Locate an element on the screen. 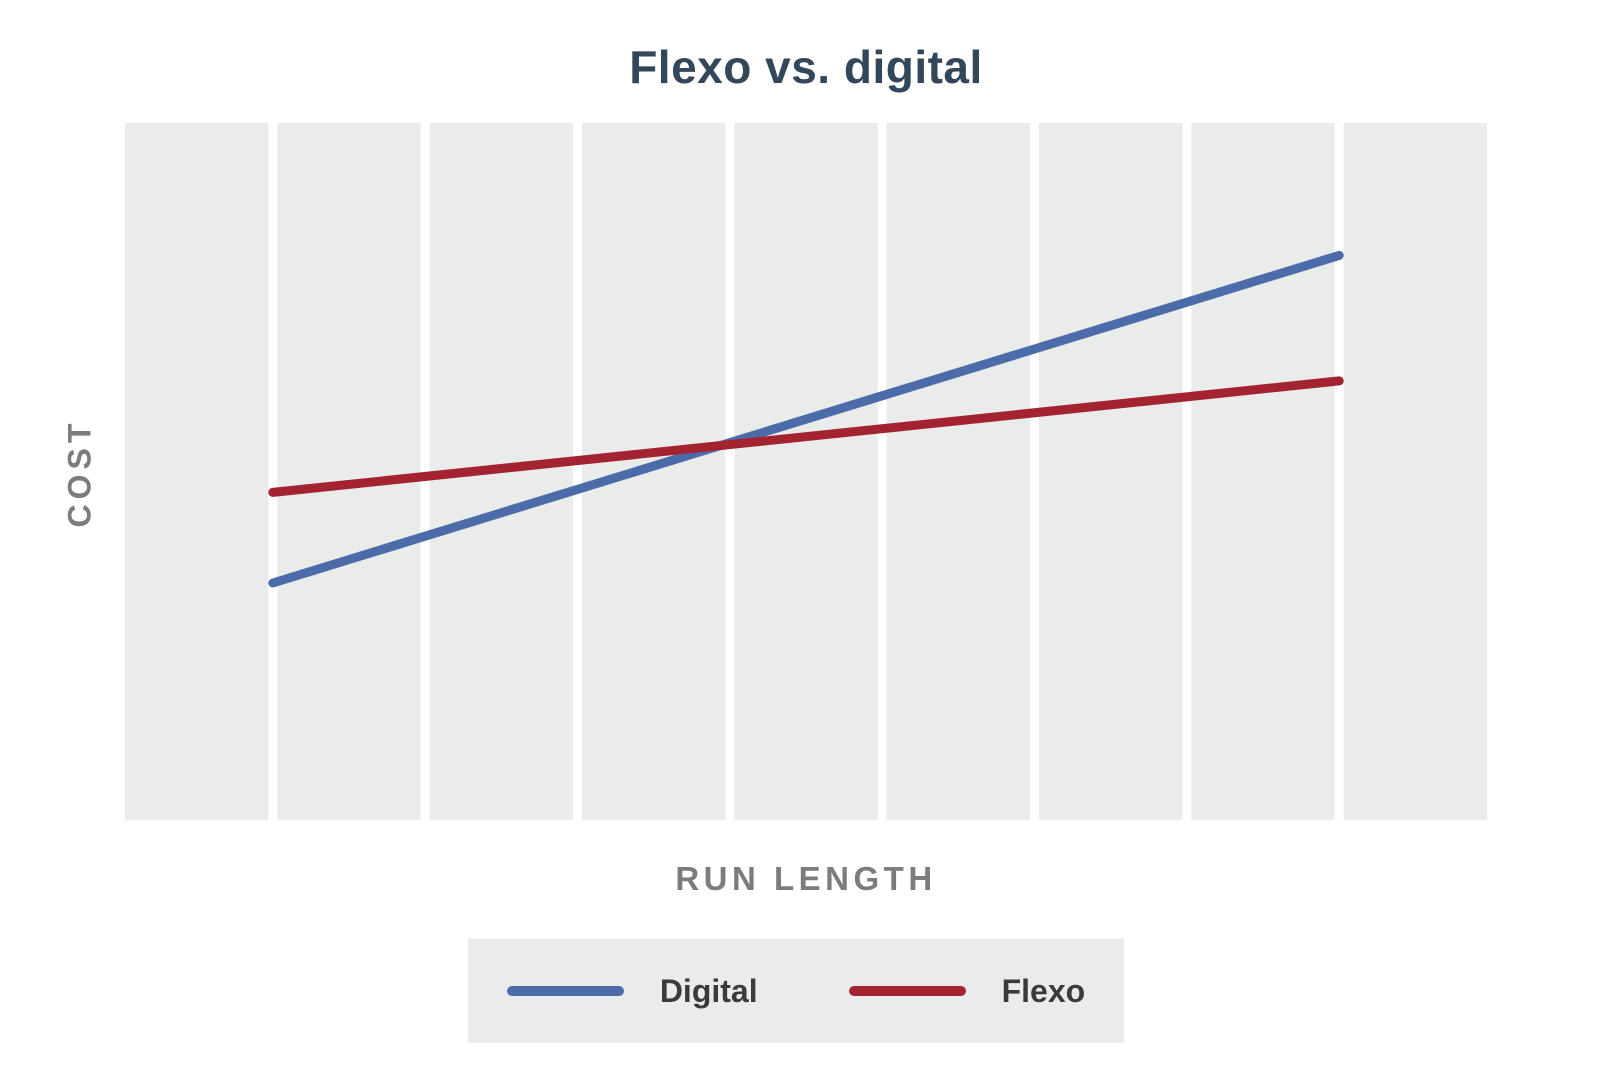  legend-item-digital: Digital is located at coordinates (632, 991).